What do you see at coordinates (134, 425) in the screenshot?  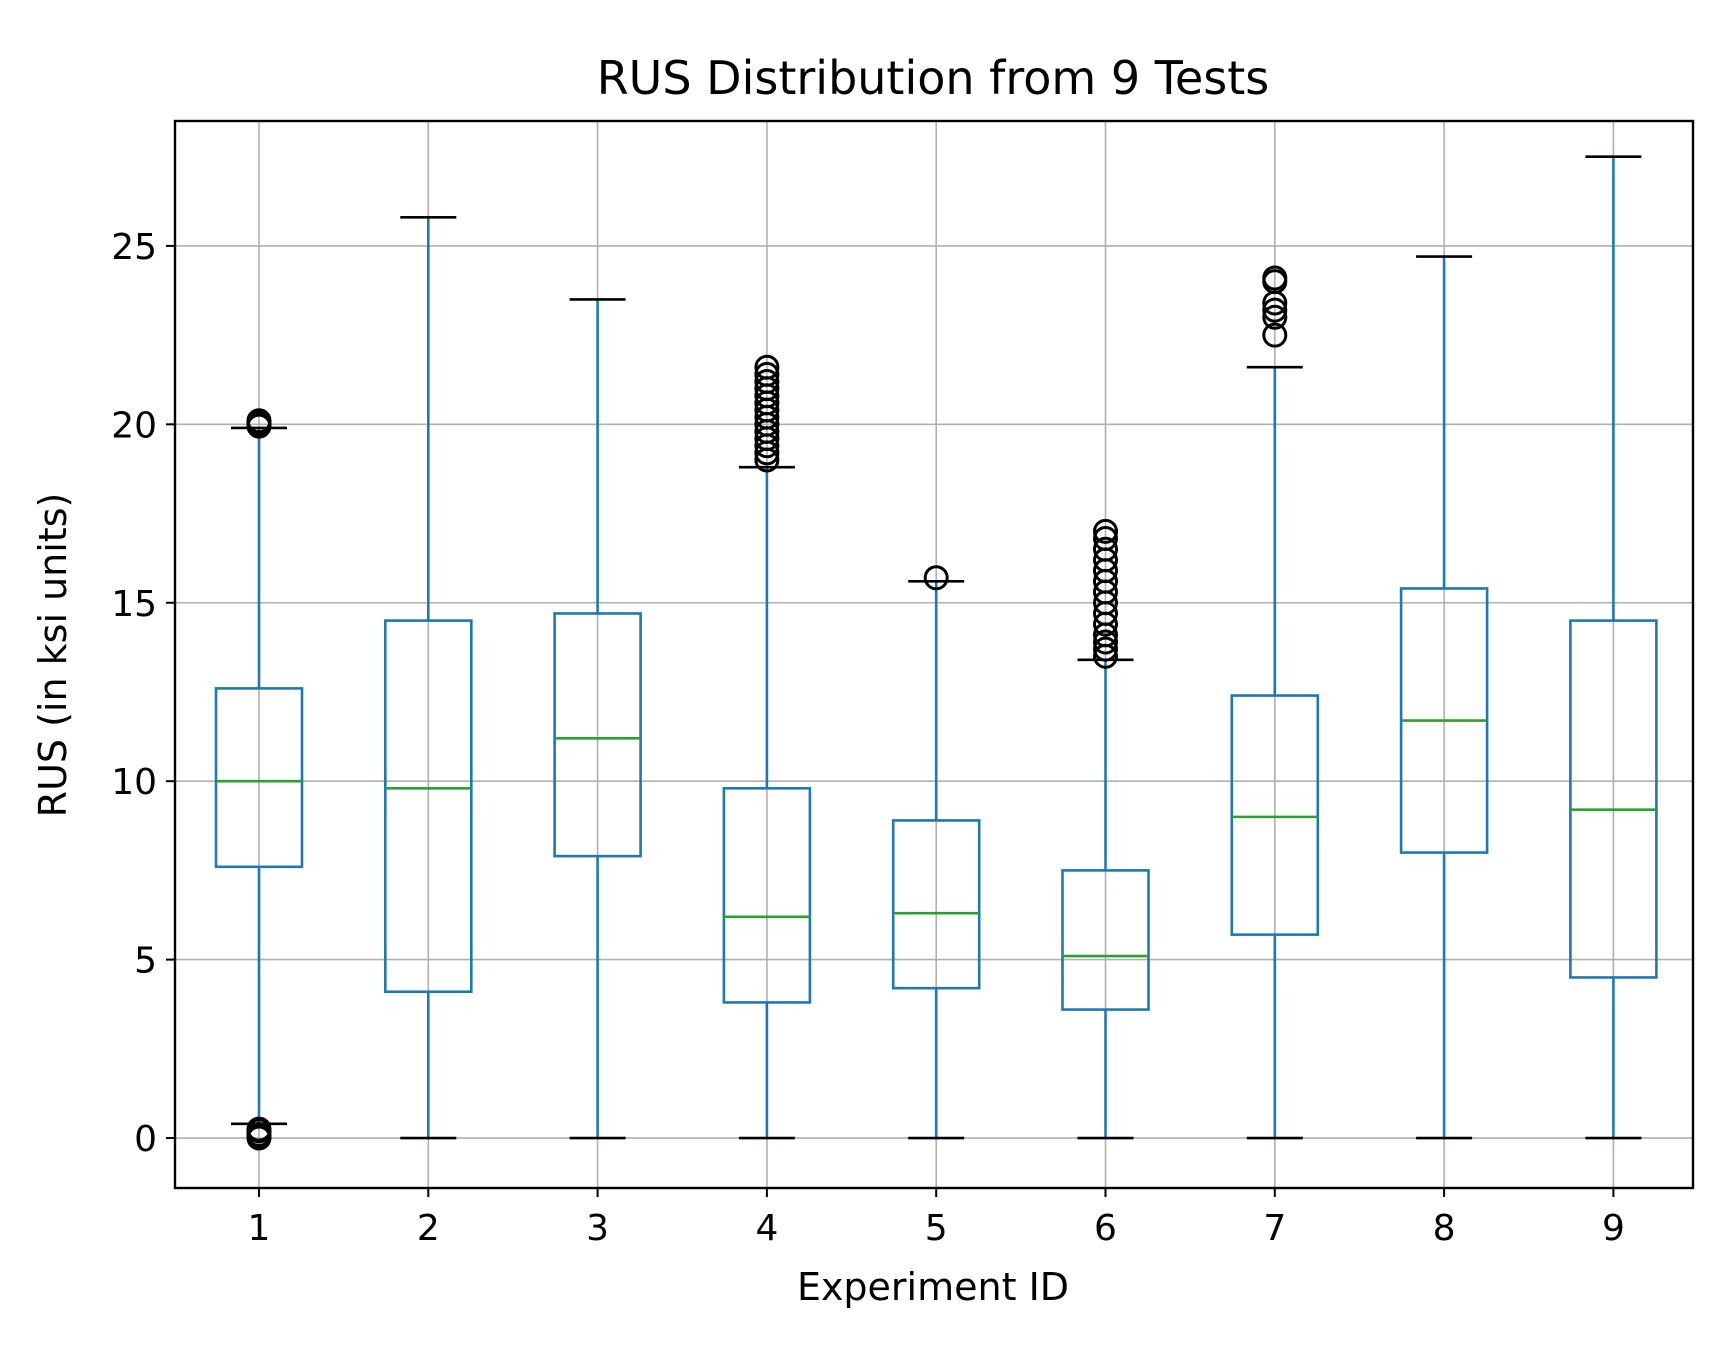 I see `y-tick-label: 20` at bounding box center [134, 425].